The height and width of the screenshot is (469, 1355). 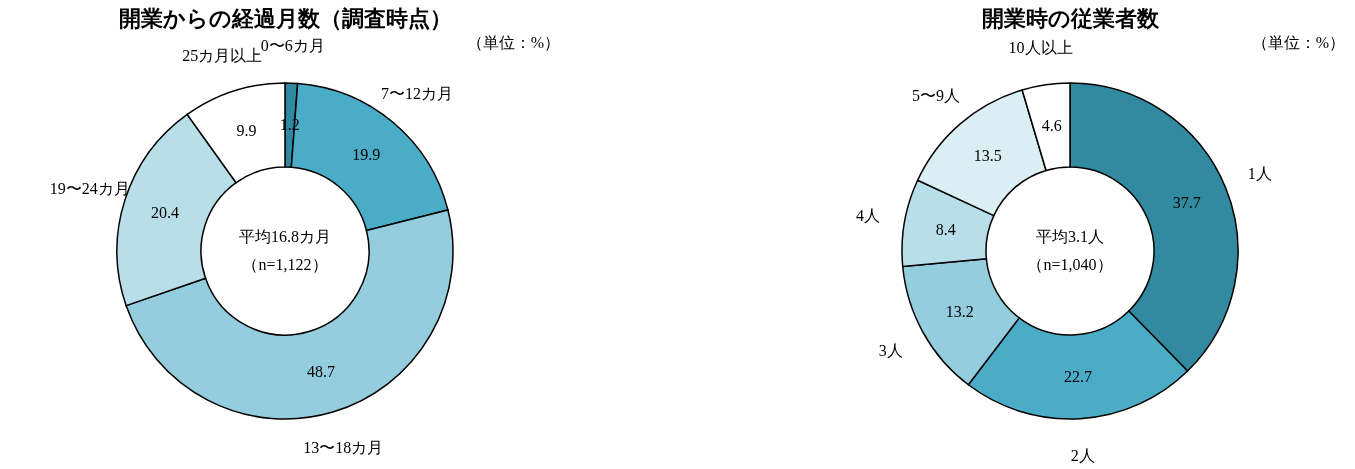 I want to click on data-label: 20.4, so click(x=164, y=212).